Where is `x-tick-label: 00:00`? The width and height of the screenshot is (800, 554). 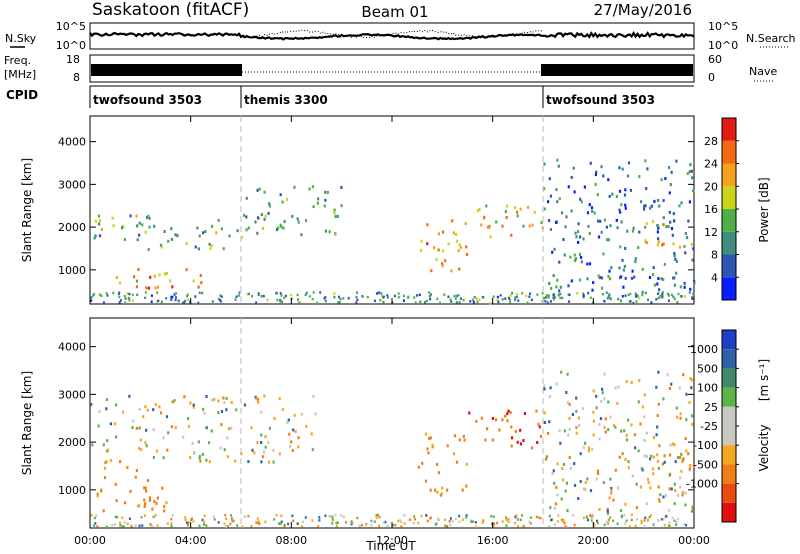 x-tick-label: 00:00 is located at coordinates (90, 540).